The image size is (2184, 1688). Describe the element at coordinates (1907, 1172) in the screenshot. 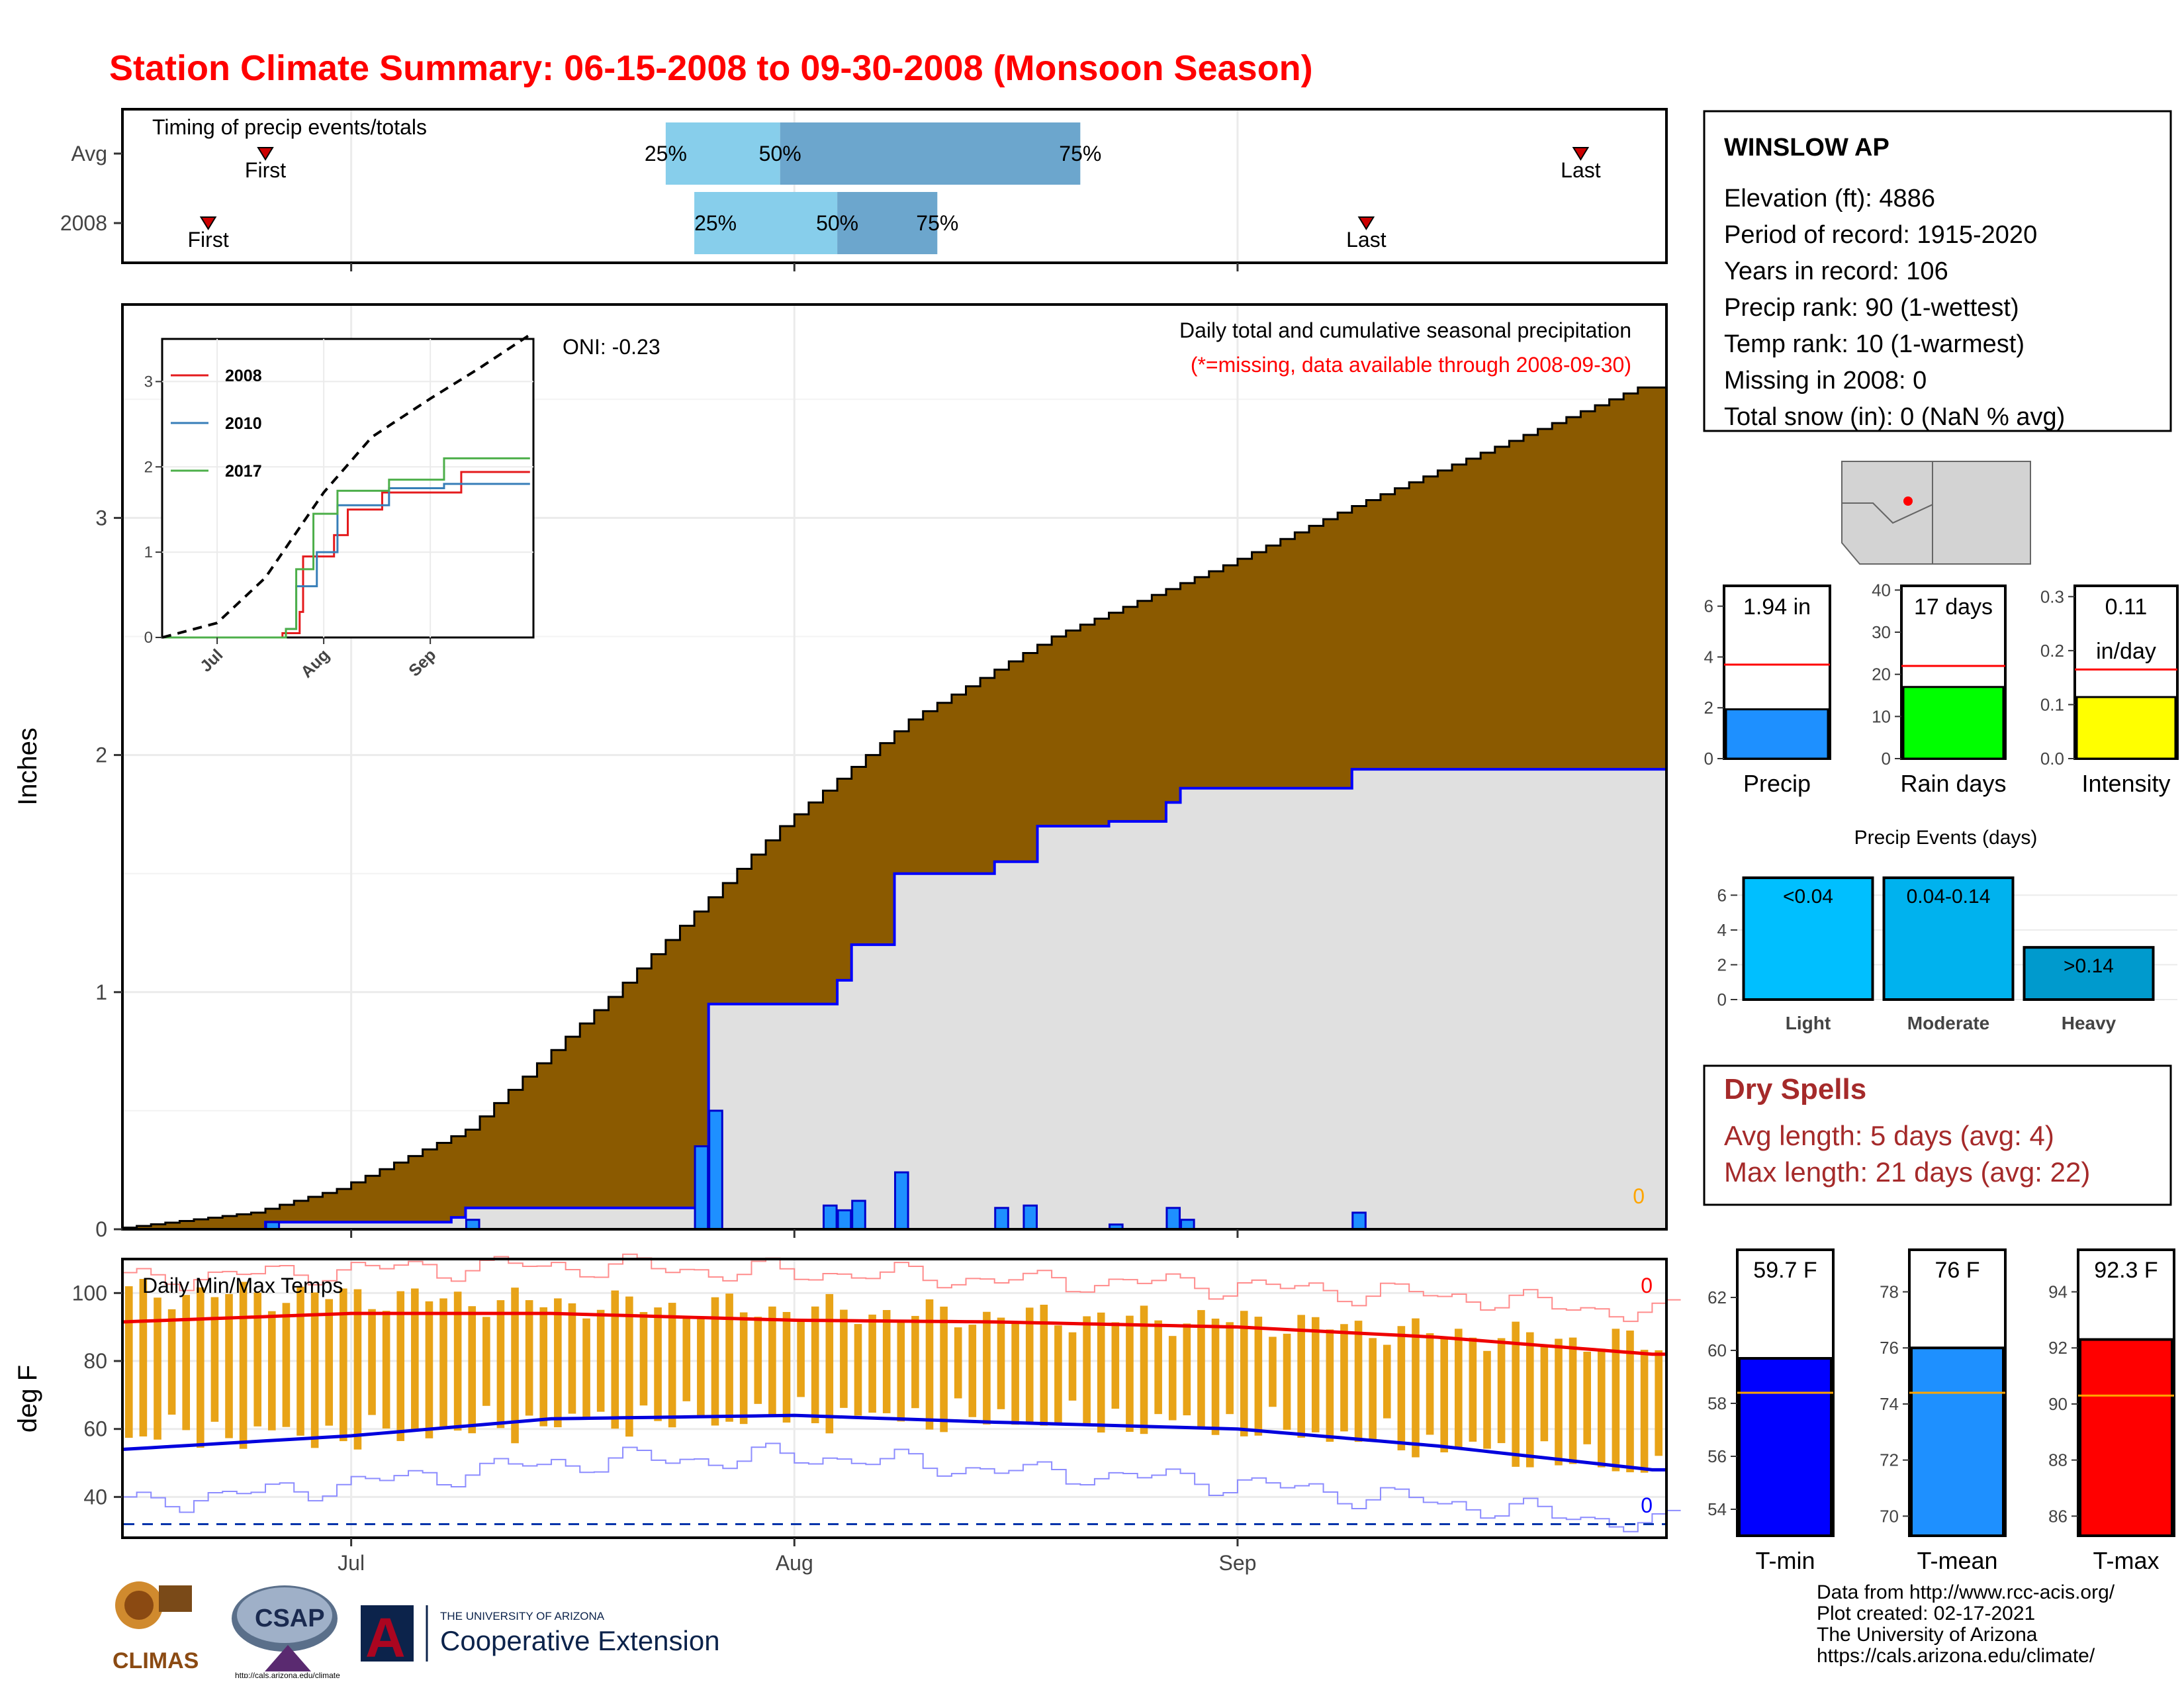

I see `dry-spells-max: Max length: 21 days (avg: 22)` at that location.